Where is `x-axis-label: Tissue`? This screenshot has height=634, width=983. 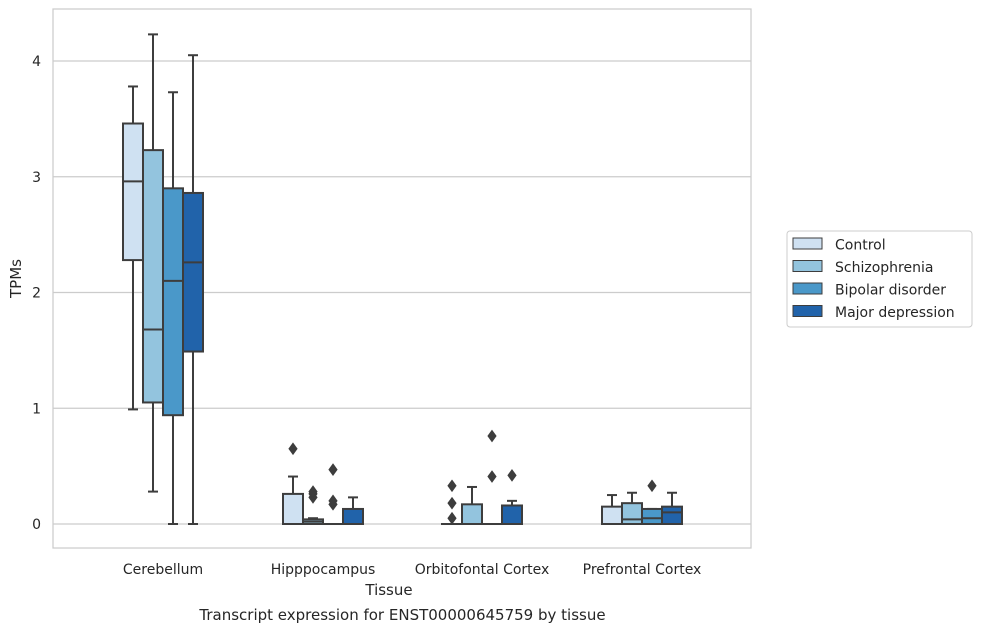
x-axis-label: Tissue is located at coordinates (388, 590).